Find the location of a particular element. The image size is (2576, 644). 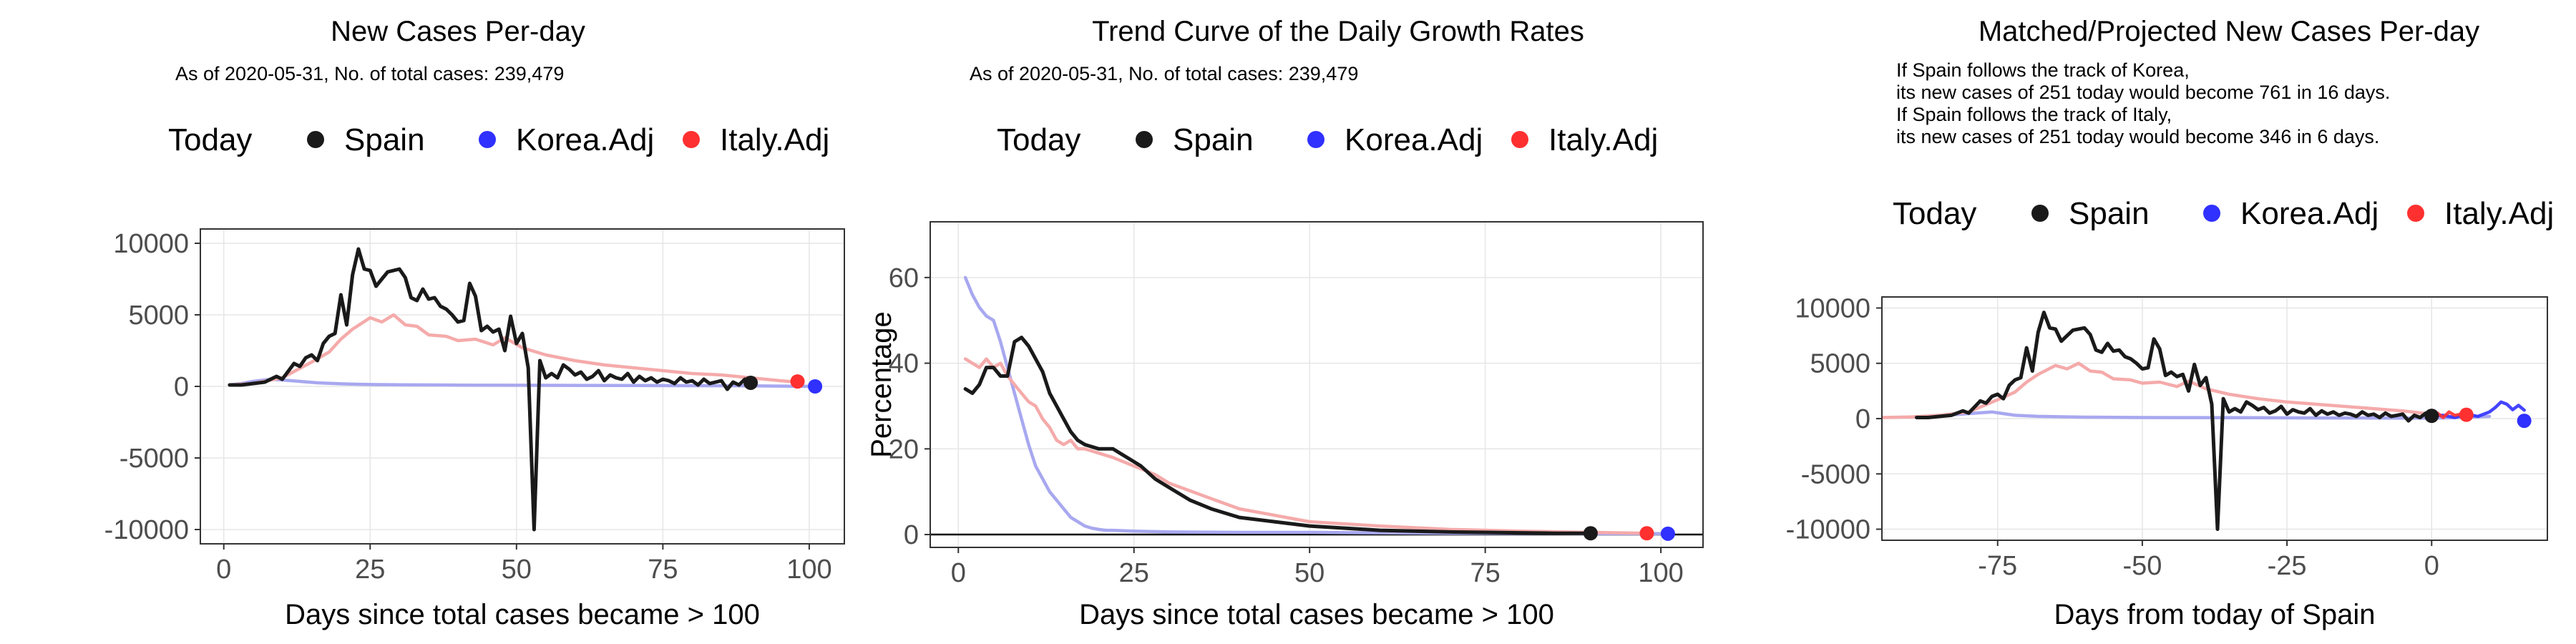

axis-ticks: -75 -50 -25 0 -10000 -5000 0 5000 10000 is located at coordinates (2112, 437).